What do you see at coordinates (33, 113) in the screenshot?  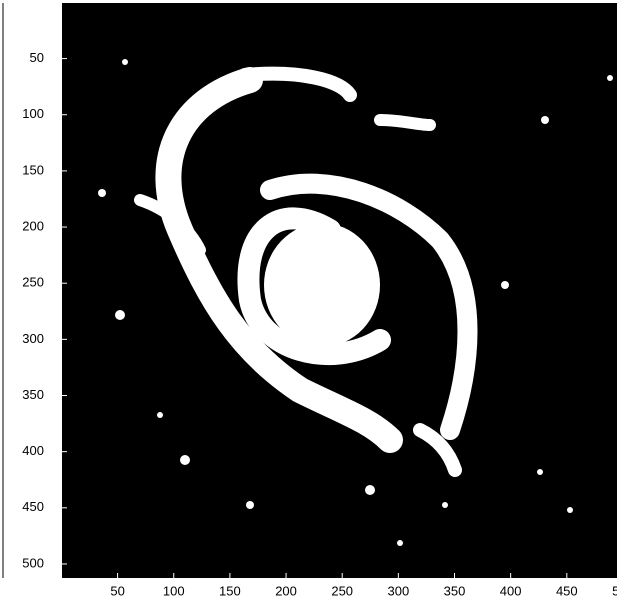 I see `y-tick-label: 100` at bounding box center [33, 113].